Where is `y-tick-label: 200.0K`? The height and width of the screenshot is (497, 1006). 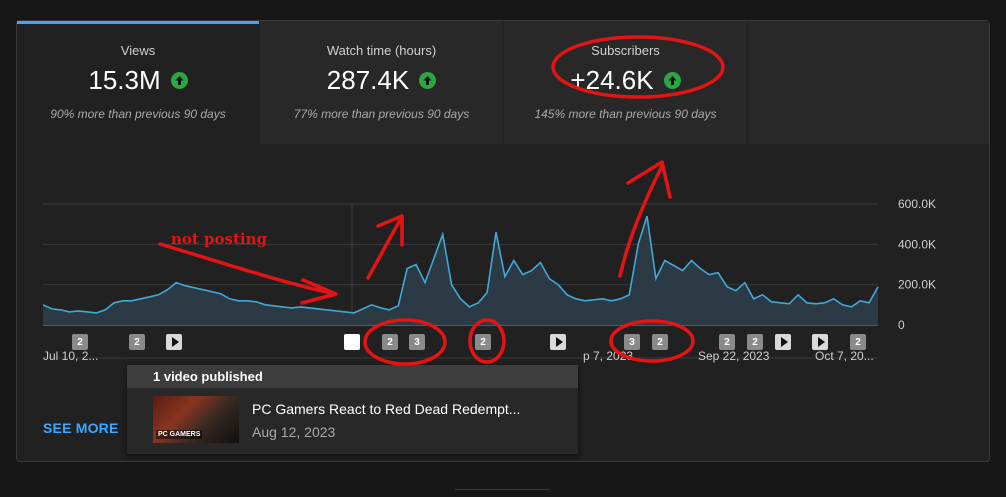
y-tick-label: 200.0K is located at coordinates (917, 285).